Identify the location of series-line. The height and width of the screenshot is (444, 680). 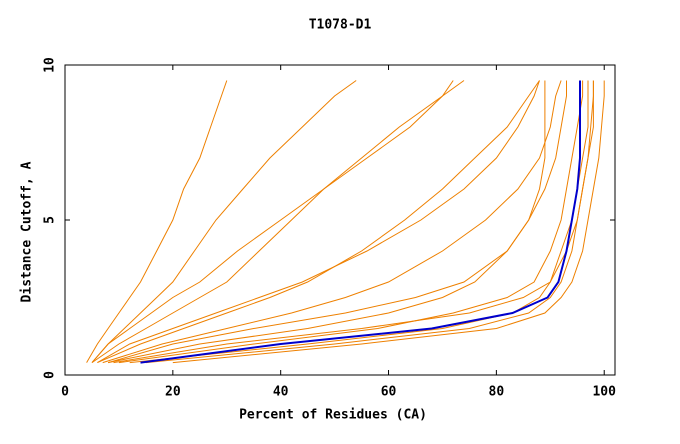
(157, 221).